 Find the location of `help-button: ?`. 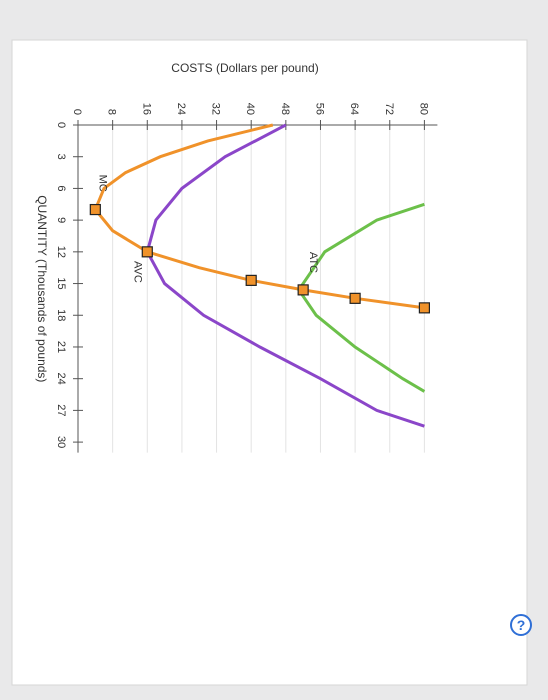

help-button: ? is located at coordinates (521, 625).